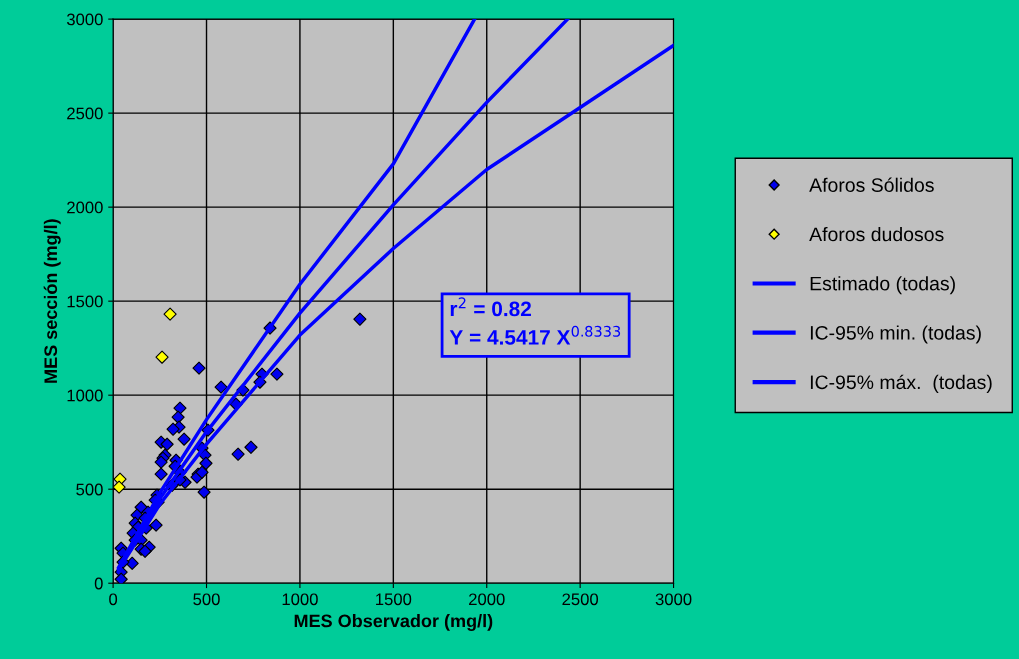 The image size is (1019, 659). Describe the element at coordinates (300, 599) in the screenshot. I see `x-tick-label: 1000` at that location.